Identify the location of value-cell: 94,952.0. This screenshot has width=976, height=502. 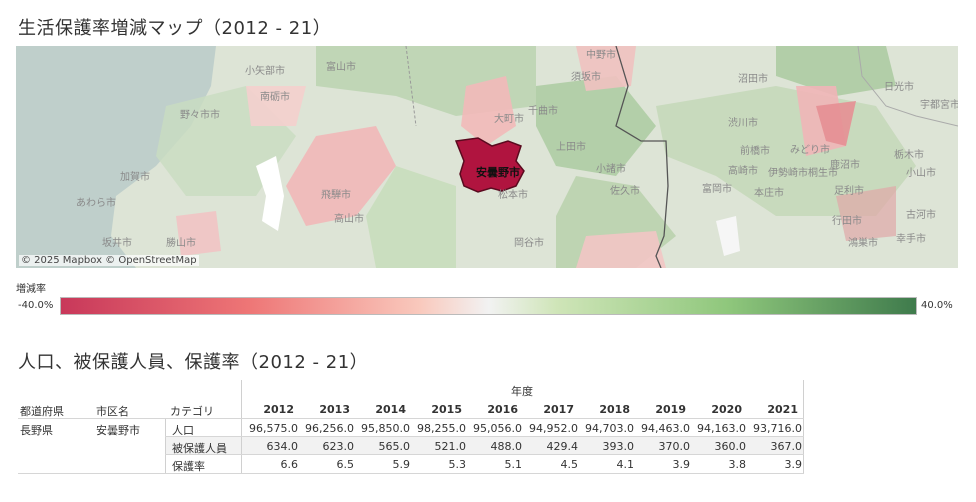
(553, 428).